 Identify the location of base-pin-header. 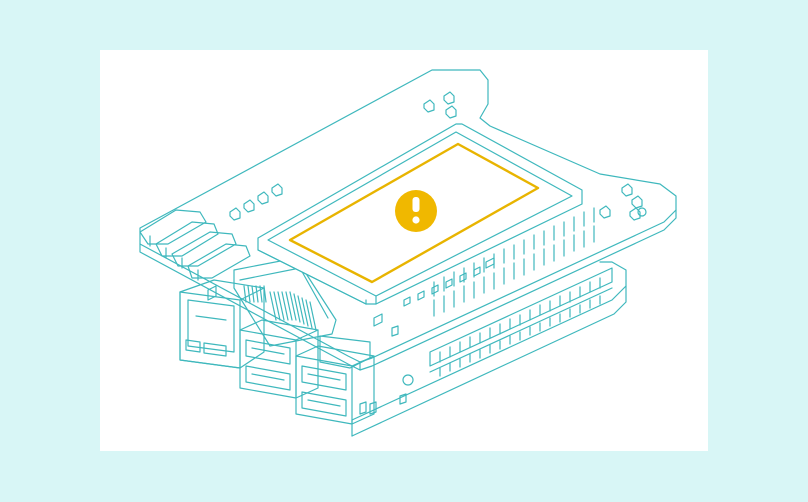
(521, 322).